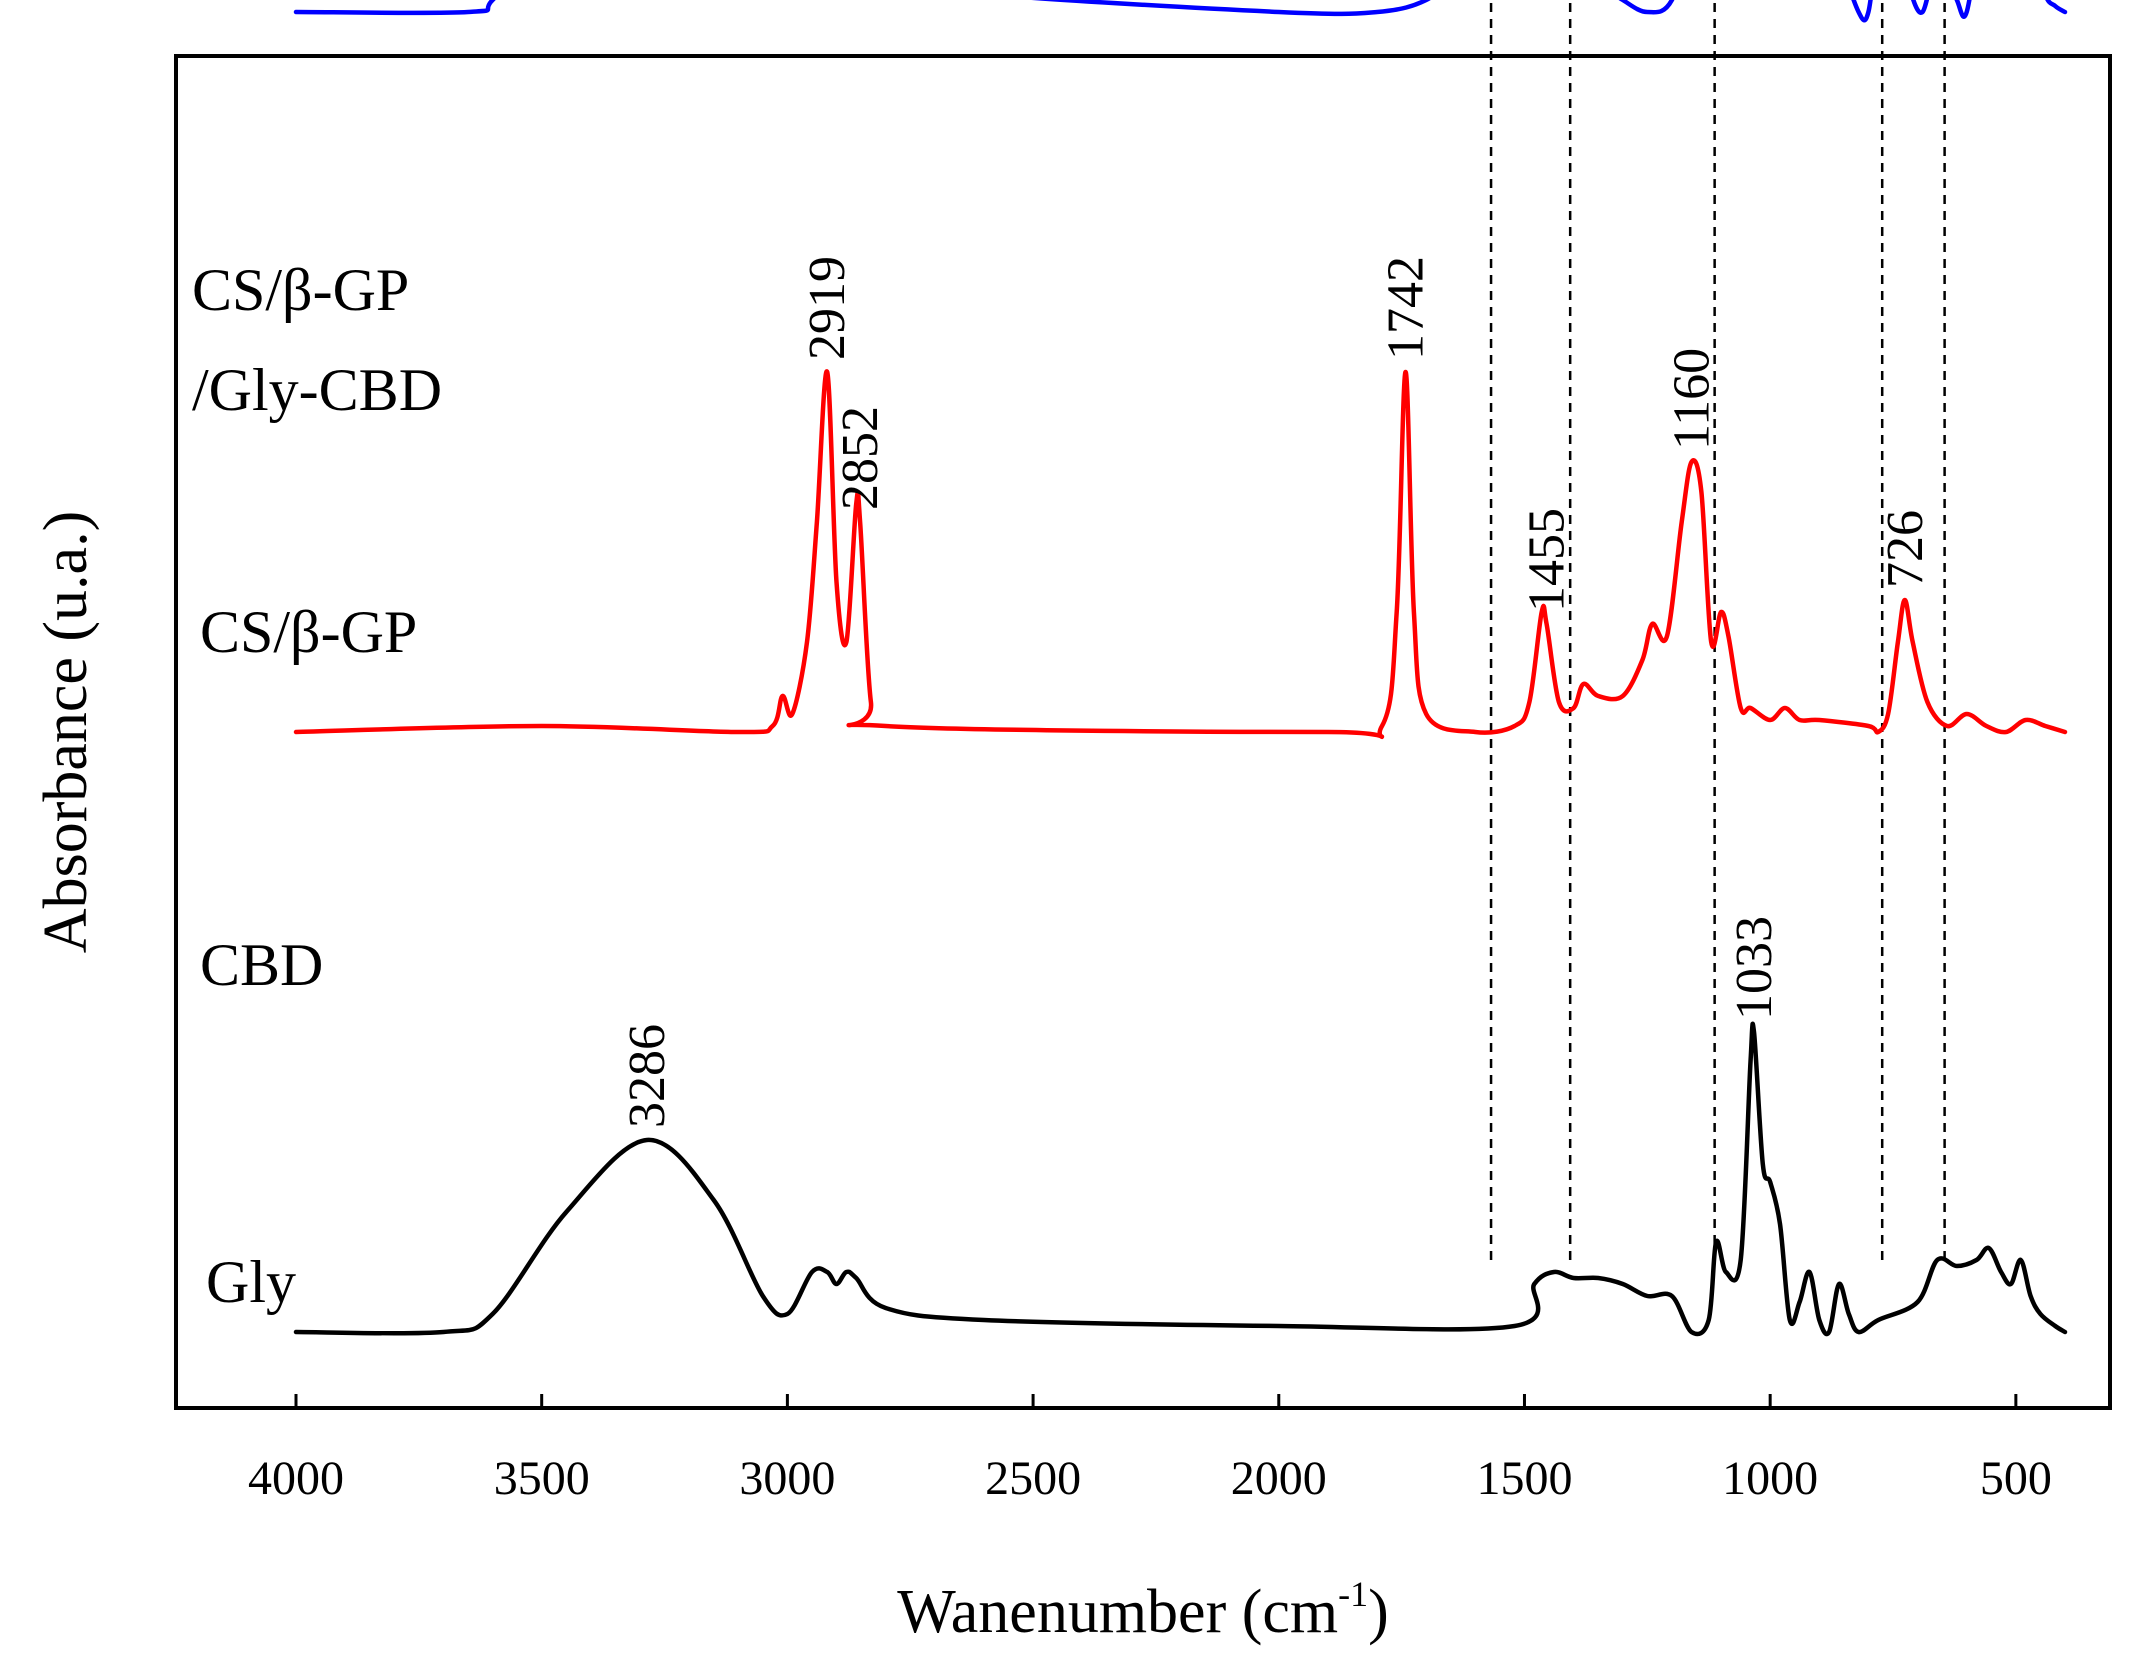  Describe the element at coordinates (1524, 1478) in the screenshot. I see `x-tick-label-1500: 1500` at that location.